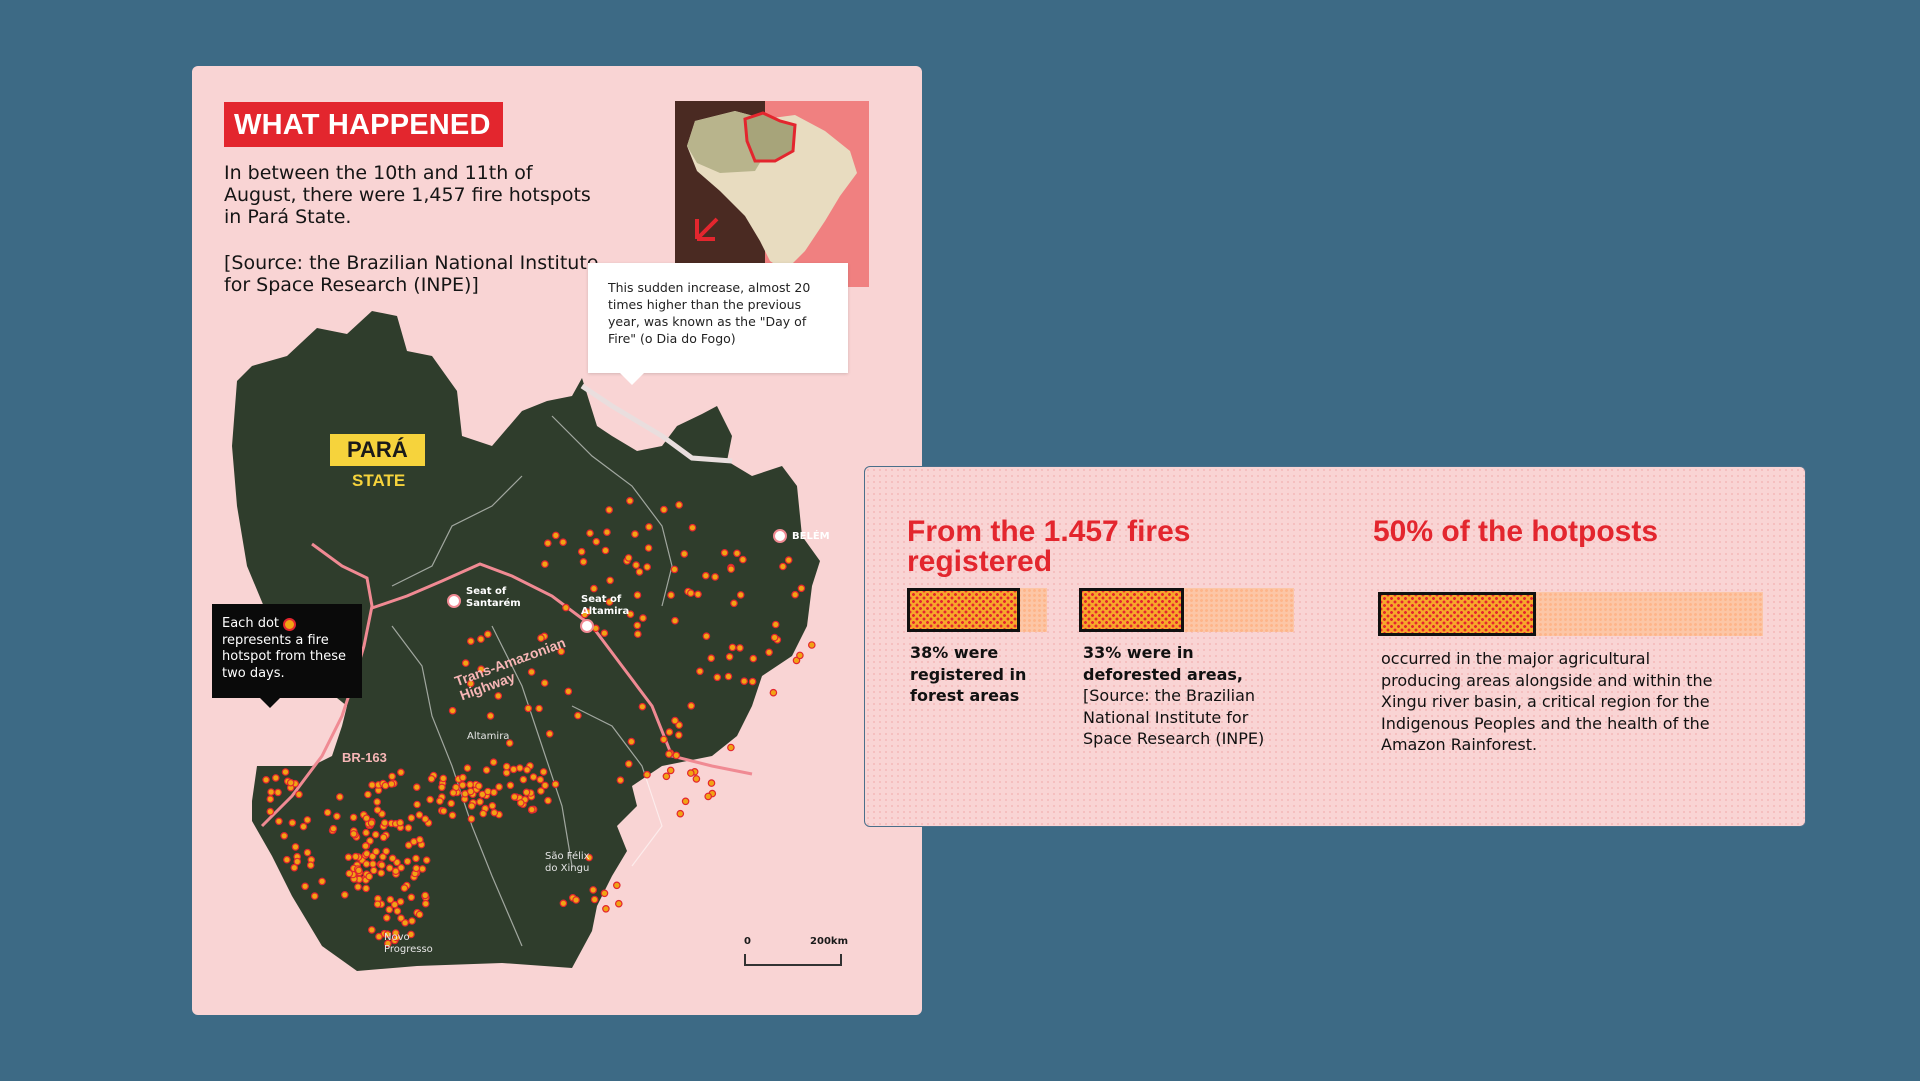 The height and width of the screenshot is (1081, 1920). What do you see at coordinates (811, 536) in the screenshot?
I see `label-belem: BELÉM` at bounding box center [811, 536].